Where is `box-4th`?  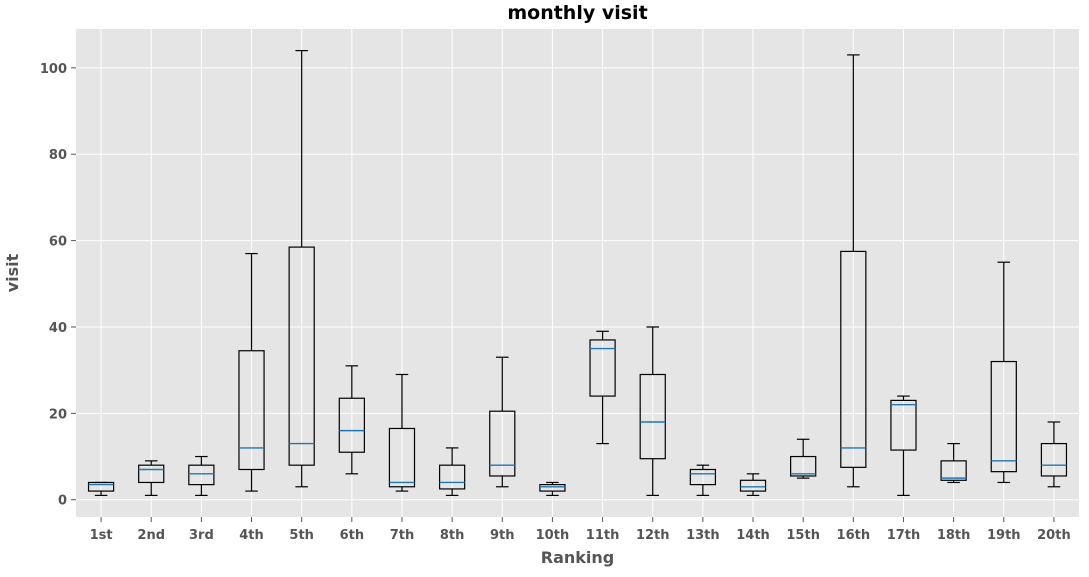 box-4th is located at coordinates (251, 372).